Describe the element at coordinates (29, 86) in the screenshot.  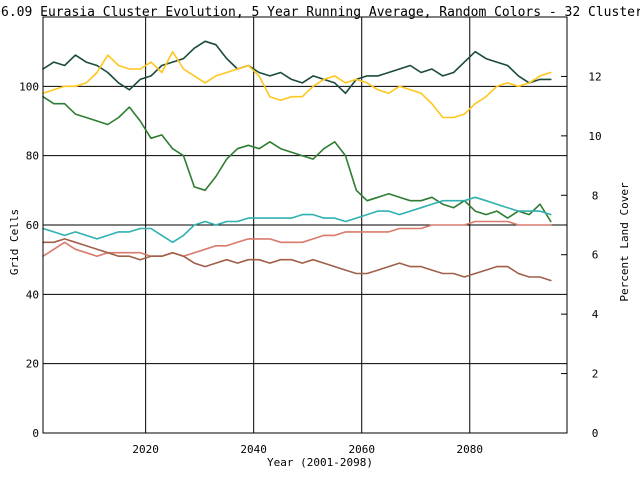
I see `y-tick-label: 100` at that location.